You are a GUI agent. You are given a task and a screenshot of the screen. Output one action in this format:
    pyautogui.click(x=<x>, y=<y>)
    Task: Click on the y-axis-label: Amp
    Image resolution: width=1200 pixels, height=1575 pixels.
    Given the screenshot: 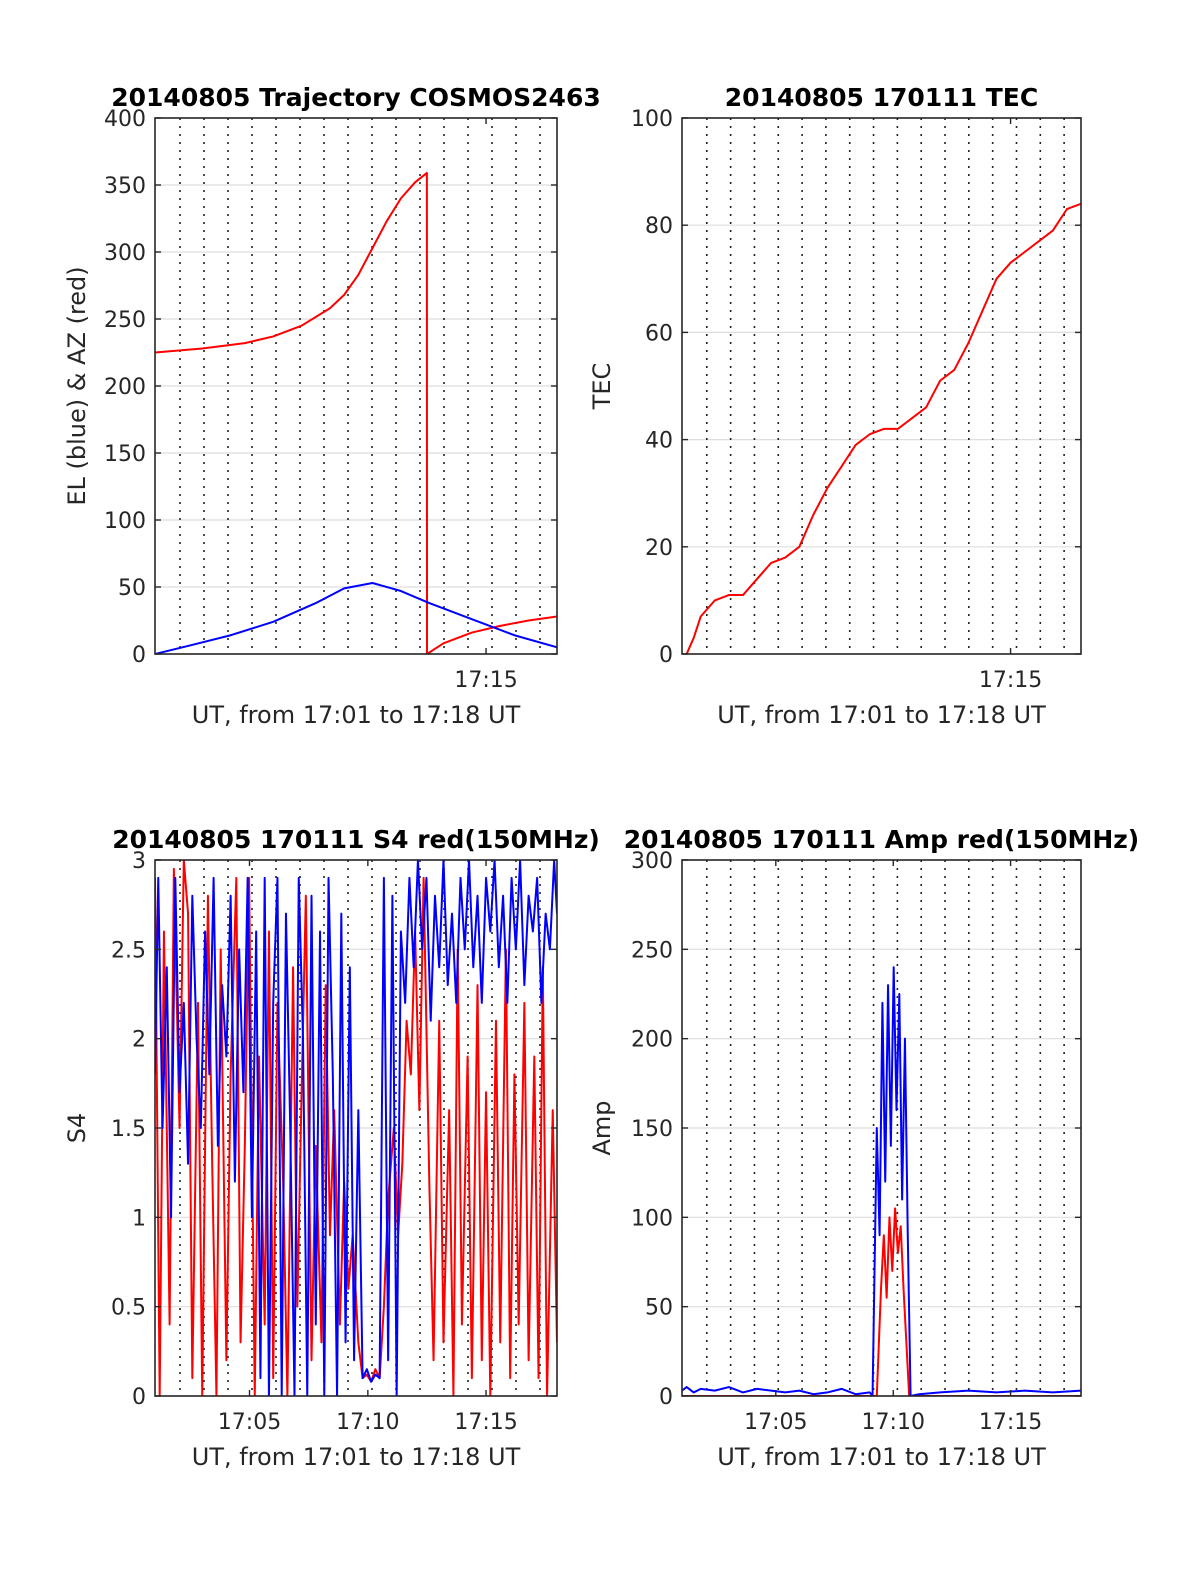 What is the action you would take?
    pyautogui.click(x=602, y=1127)
    